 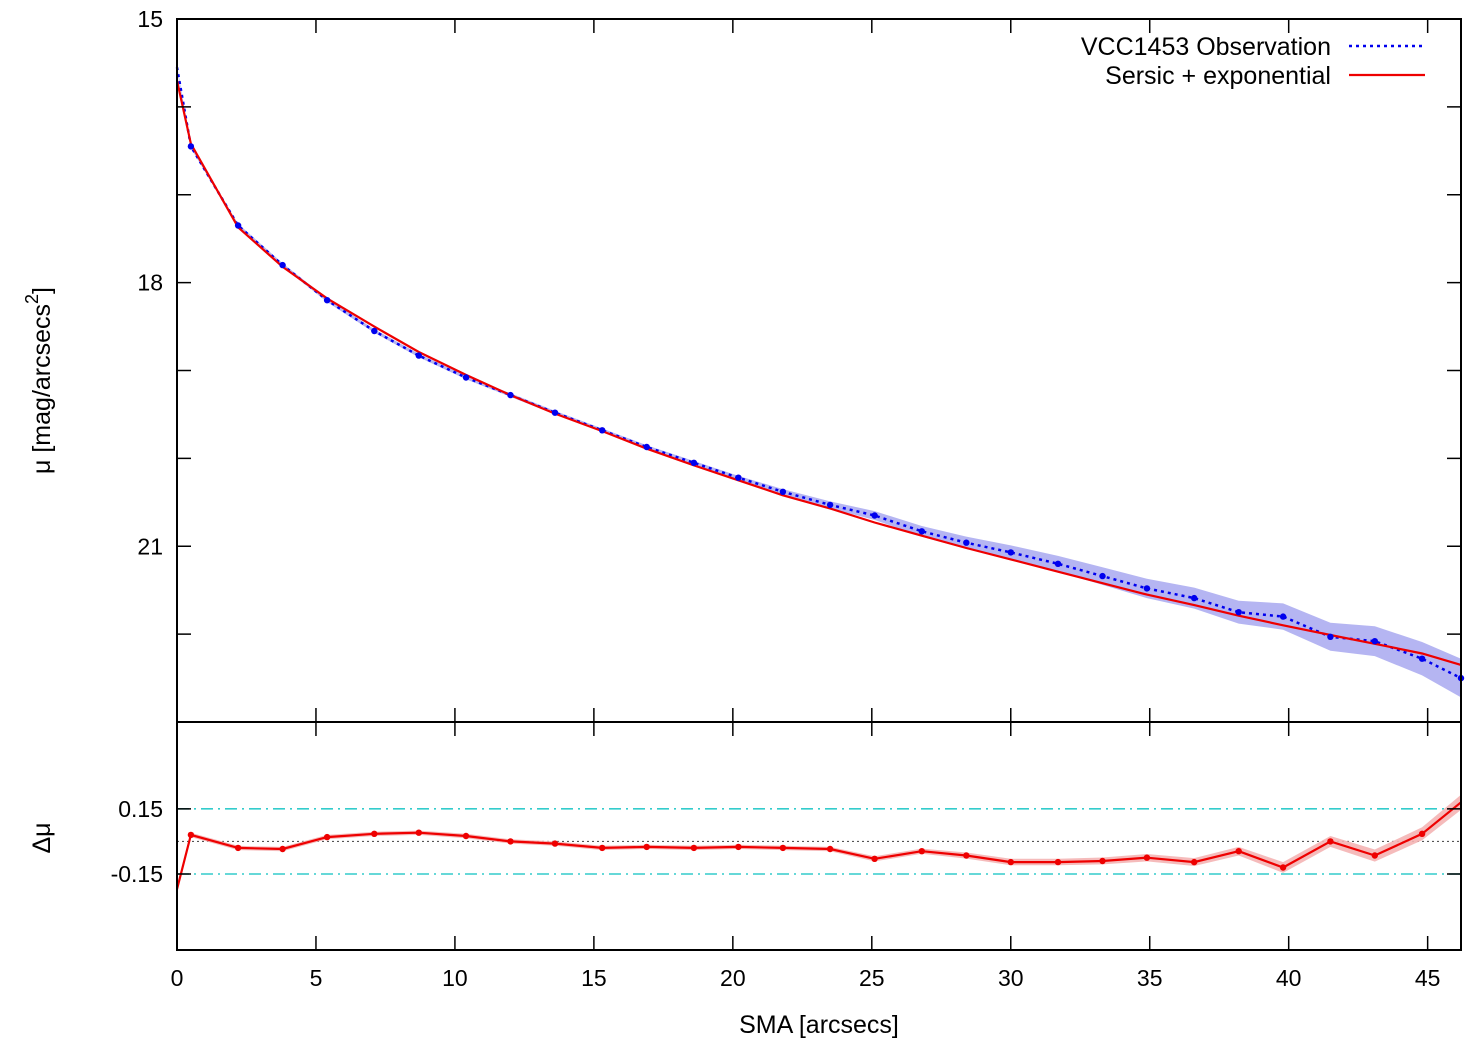 I want to click on x-tick-label: 40, so click(x=1289, y=978).